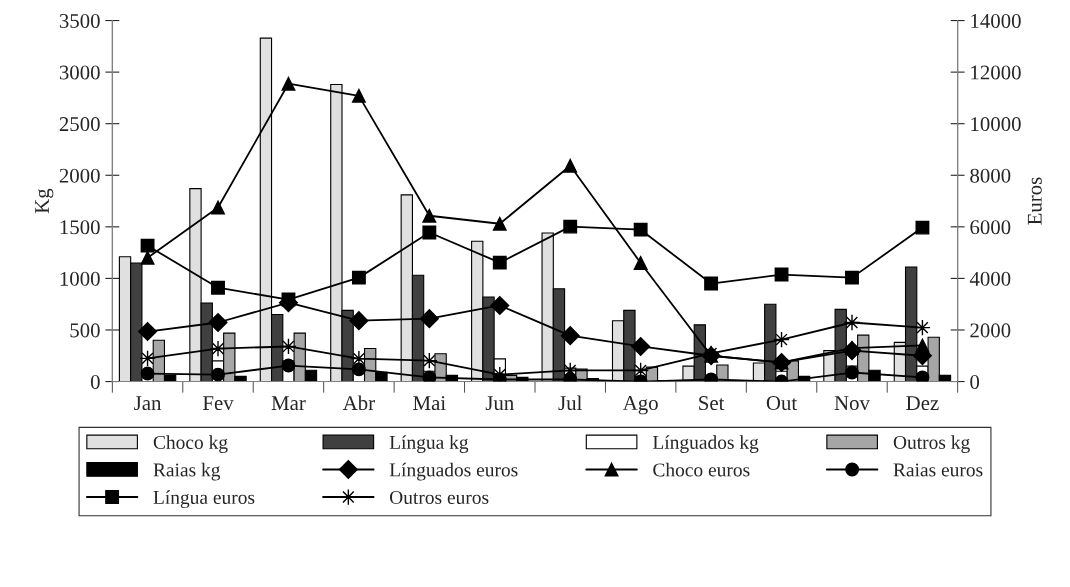 The height and width of the screenshot is (587, 1070). Describe the element at coordinates (79, 175) in the screenshot. I see `y-tick-label: 2000` at that location.